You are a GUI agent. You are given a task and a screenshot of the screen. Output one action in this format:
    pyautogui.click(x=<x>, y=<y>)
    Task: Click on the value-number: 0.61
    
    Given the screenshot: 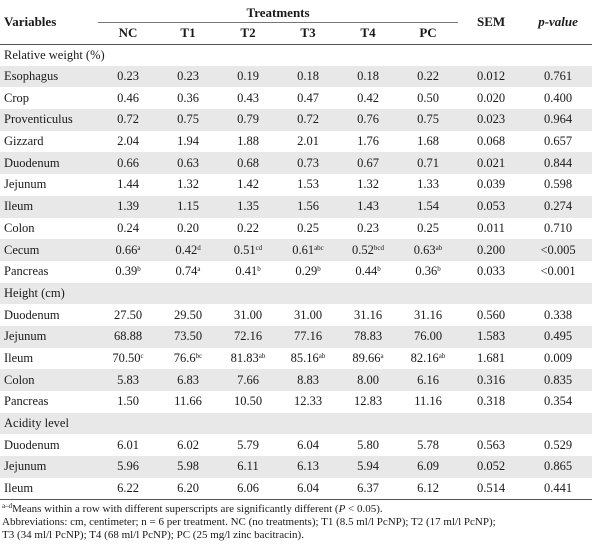 What is the action you would take?
    pyautogui.click(x=303, y=249)
    